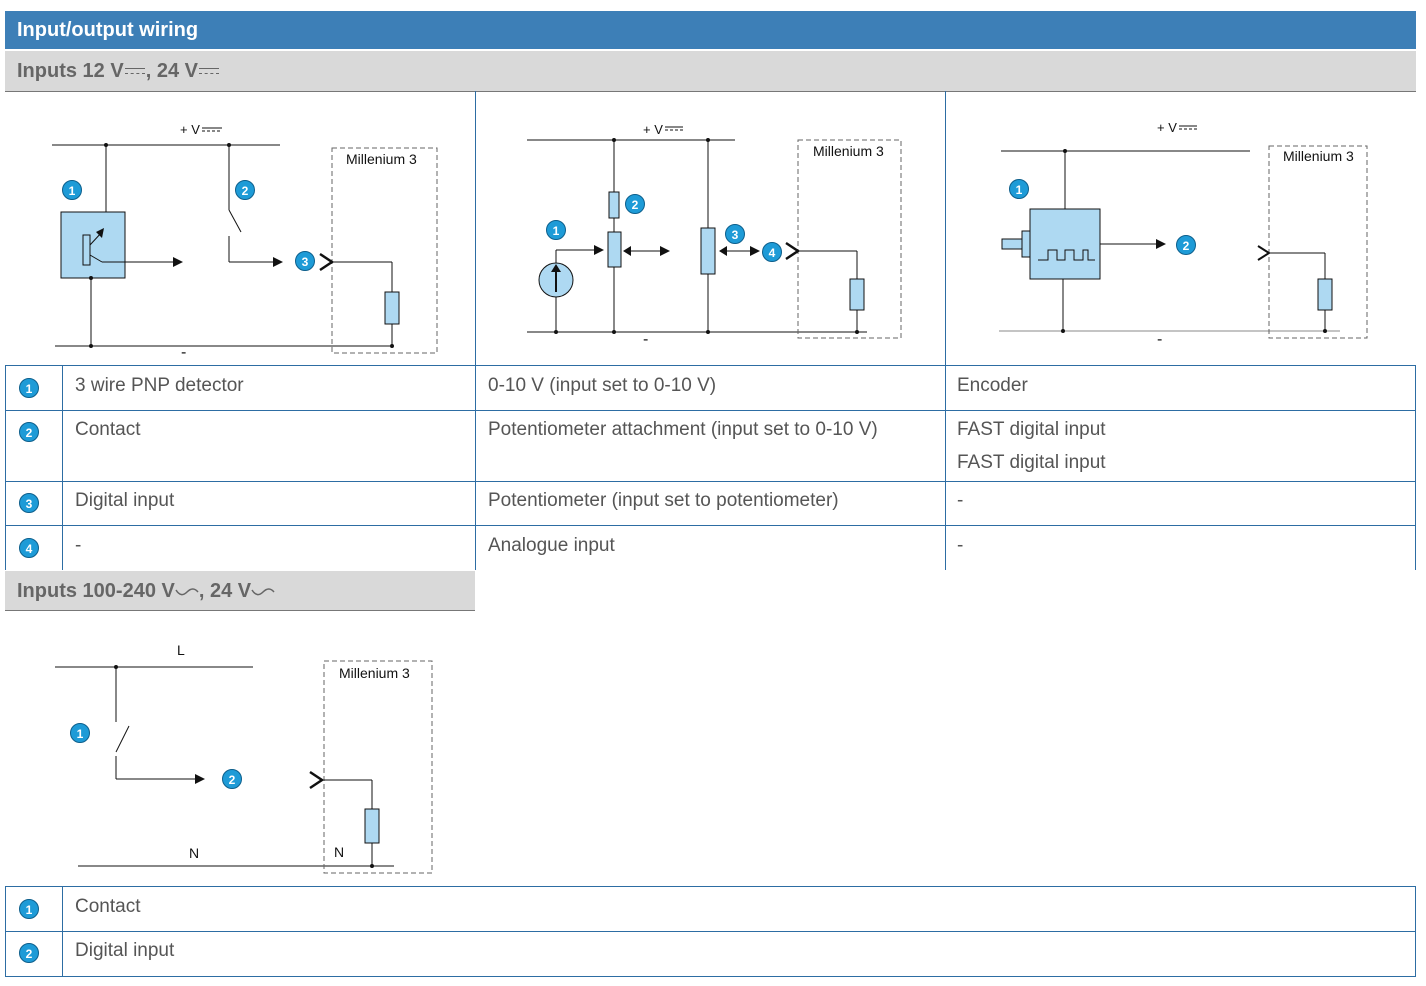  Describe the element at coordinates (960, 545) in the screenshot. I see `row4-col3: -` at that location.